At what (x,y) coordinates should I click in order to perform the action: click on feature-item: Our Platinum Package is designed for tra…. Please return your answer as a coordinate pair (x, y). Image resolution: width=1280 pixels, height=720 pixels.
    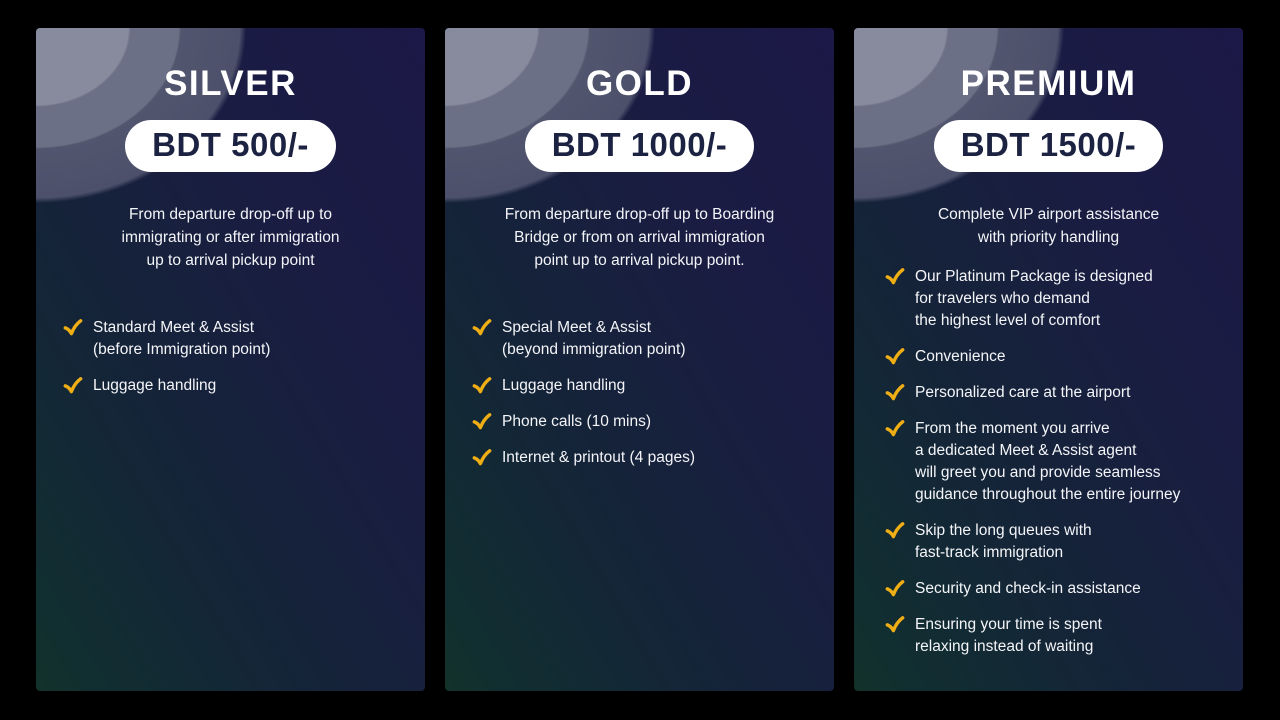
    Looking at the image, I should click on (1057, 299).